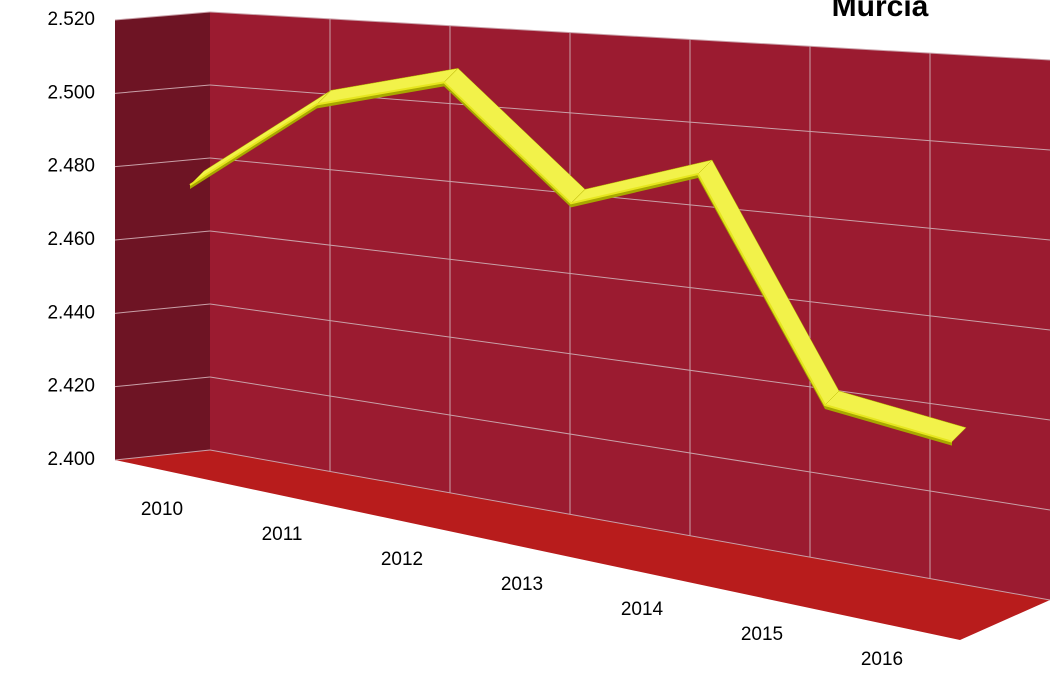  I want to click on y-tick-label: 2.480, so click(71, 166).